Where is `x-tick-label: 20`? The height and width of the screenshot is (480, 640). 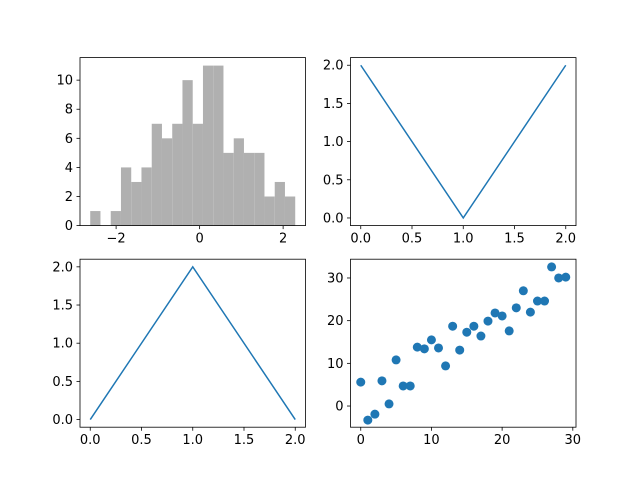 x-tick-label: 20 is located at coordinates (502, 440).